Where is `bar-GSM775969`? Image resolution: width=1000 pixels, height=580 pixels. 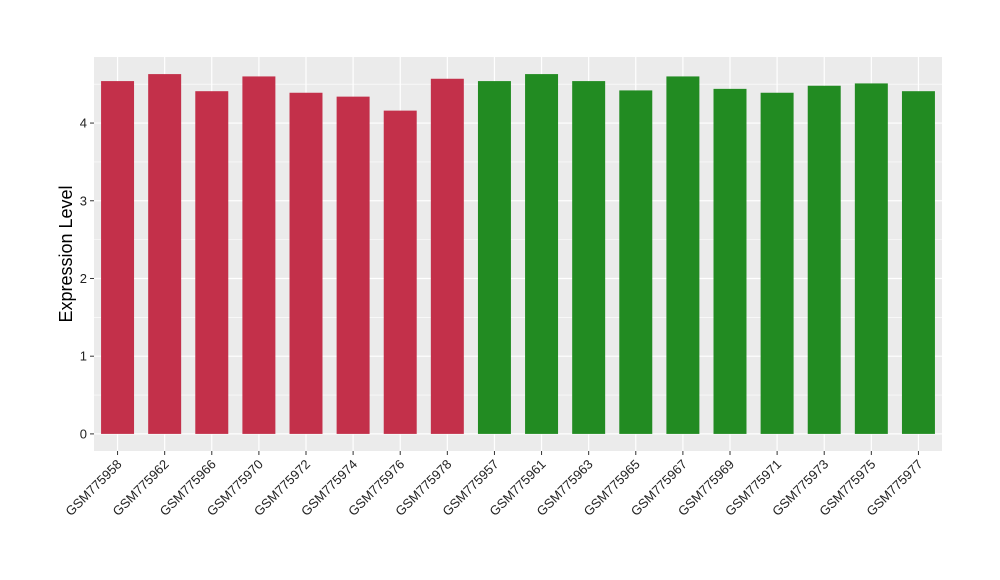 bar-GSM775969 is located at coordinates (730, 261).